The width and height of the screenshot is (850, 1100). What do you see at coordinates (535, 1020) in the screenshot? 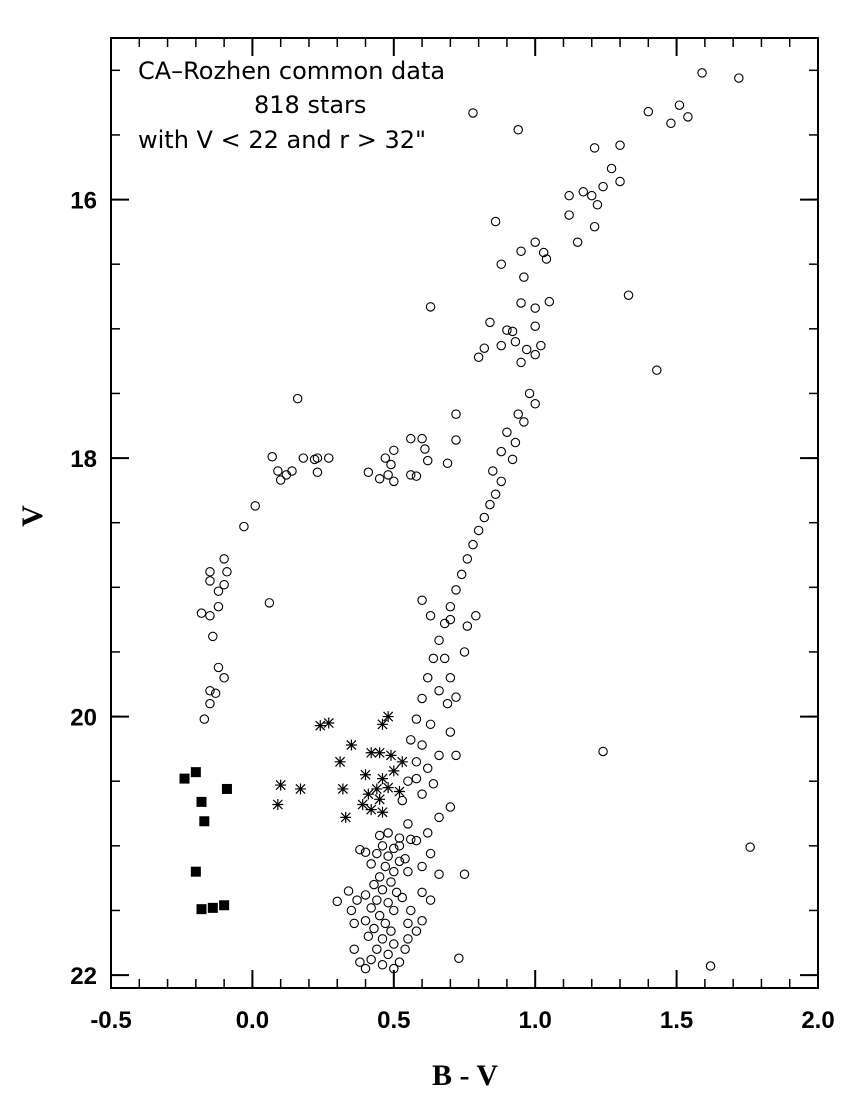
I see `x-tick-label: 1.0` at bounding box center [535, 1020].